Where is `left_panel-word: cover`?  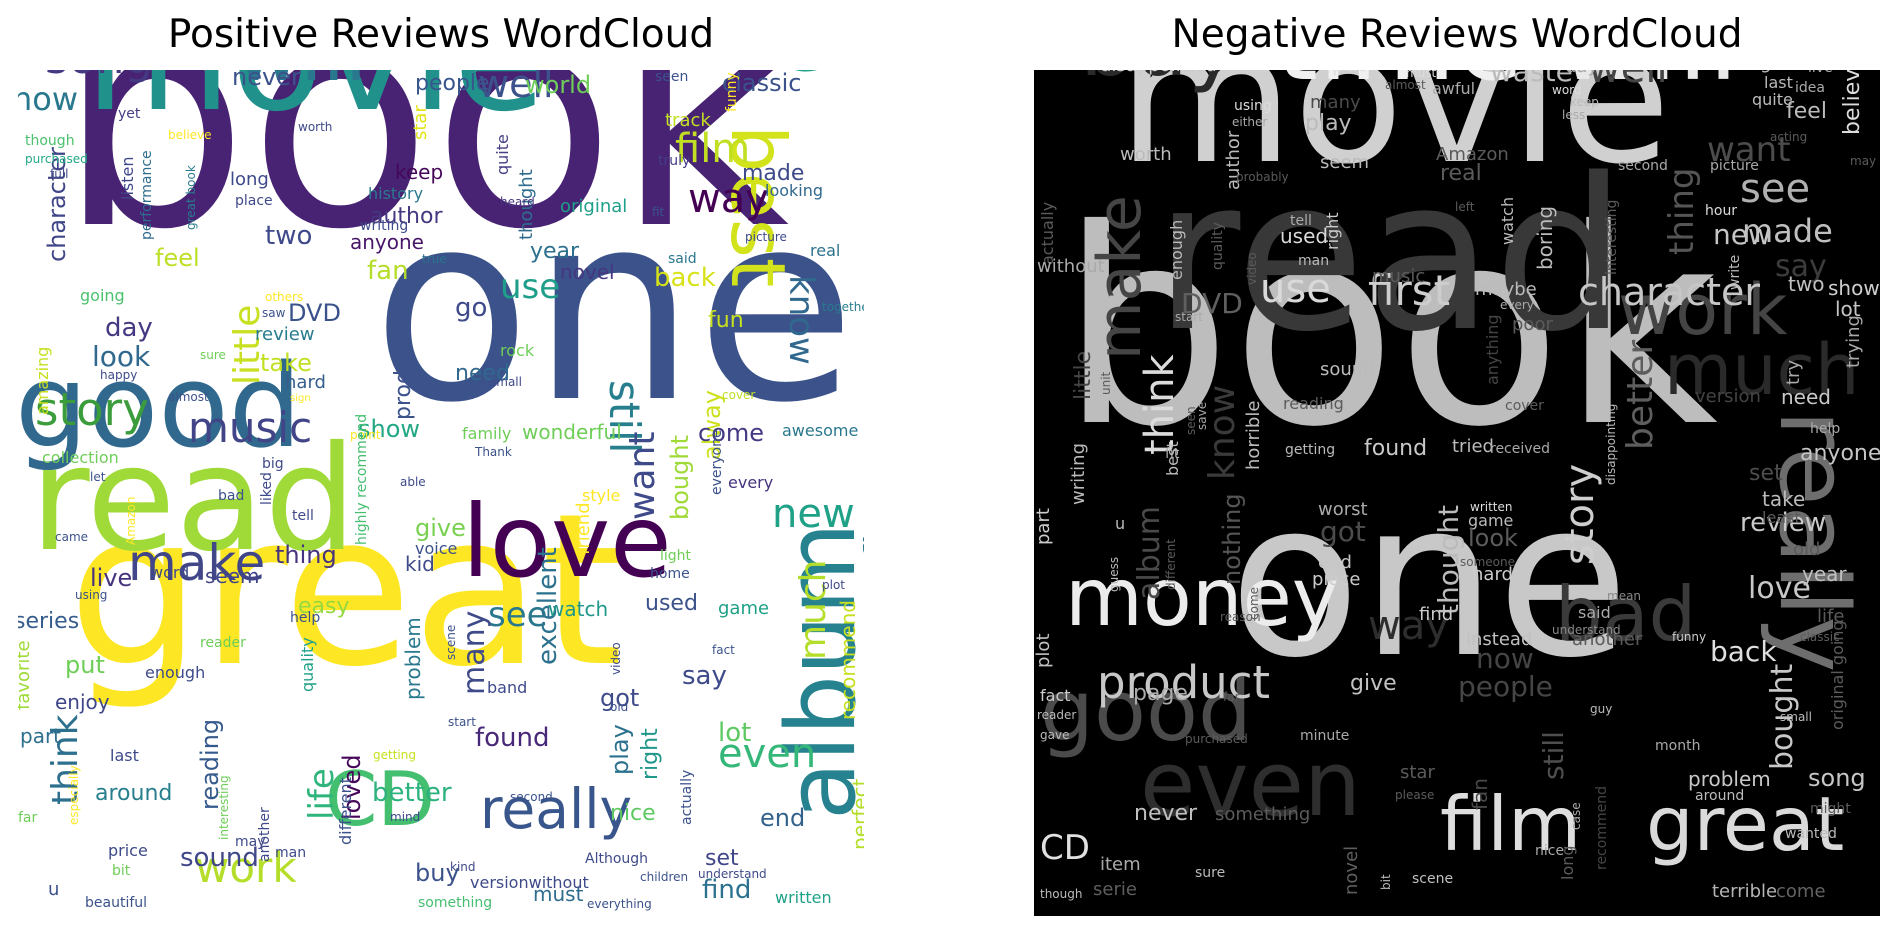
left_panel-word: cover is located at coordinates (739, 394).